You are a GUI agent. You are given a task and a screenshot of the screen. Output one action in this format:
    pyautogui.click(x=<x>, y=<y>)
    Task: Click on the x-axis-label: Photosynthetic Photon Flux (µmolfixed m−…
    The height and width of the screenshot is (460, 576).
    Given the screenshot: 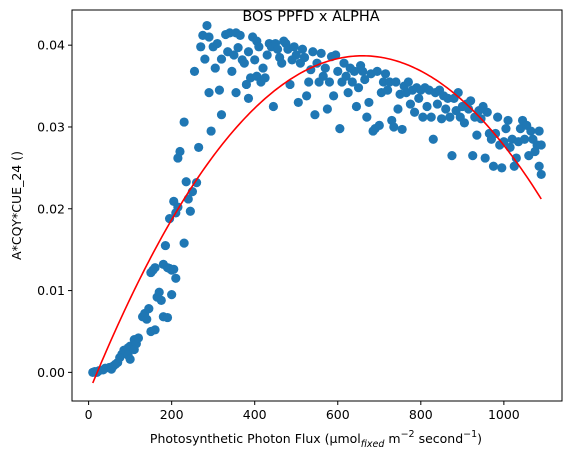 What is the action you would take?
    pyautogui.click(x=316, y=439)
    